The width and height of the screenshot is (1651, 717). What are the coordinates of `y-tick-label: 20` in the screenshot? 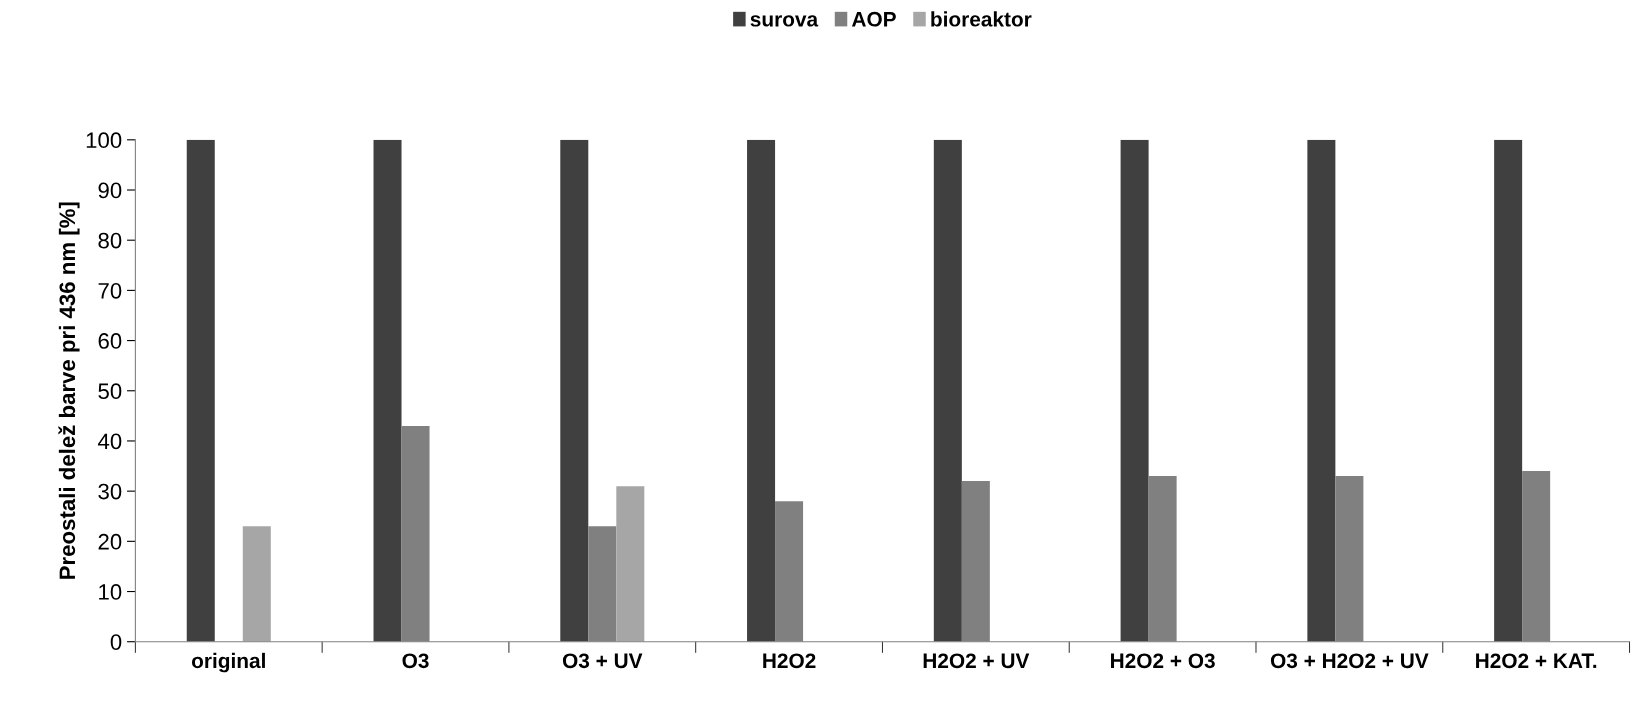 It's located at (110, 541).